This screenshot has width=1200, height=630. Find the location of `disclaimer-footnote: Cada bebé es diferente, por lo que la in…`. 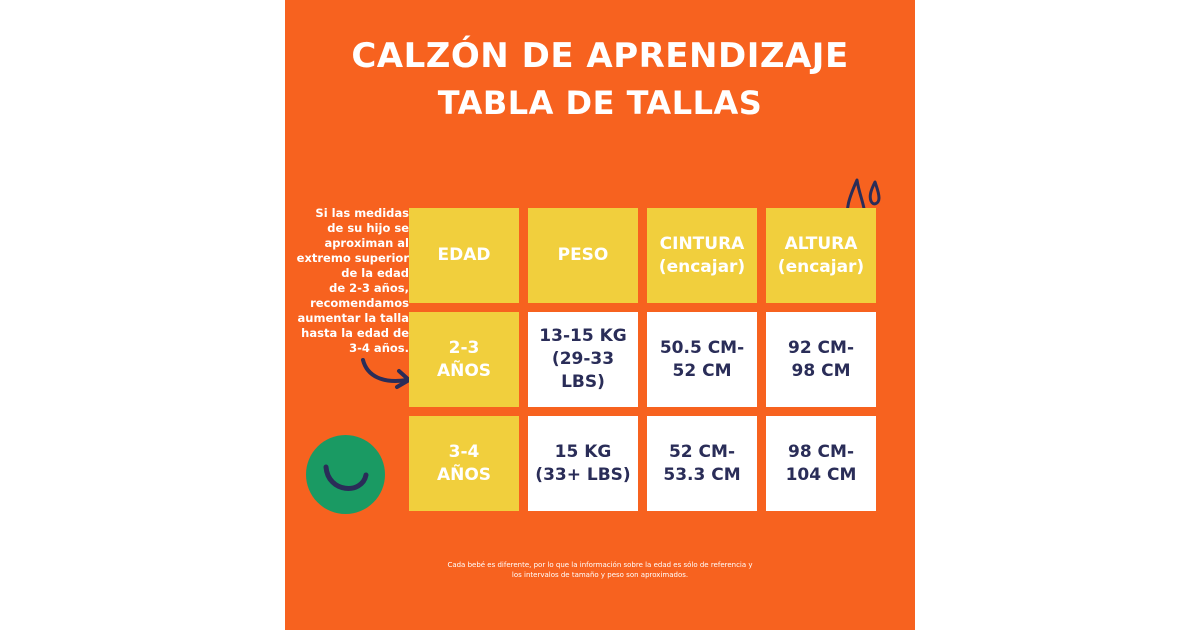

disclaimer-footnote: Cada bebé es diferente, por lo que la in… is located at coordinates (600, 570).